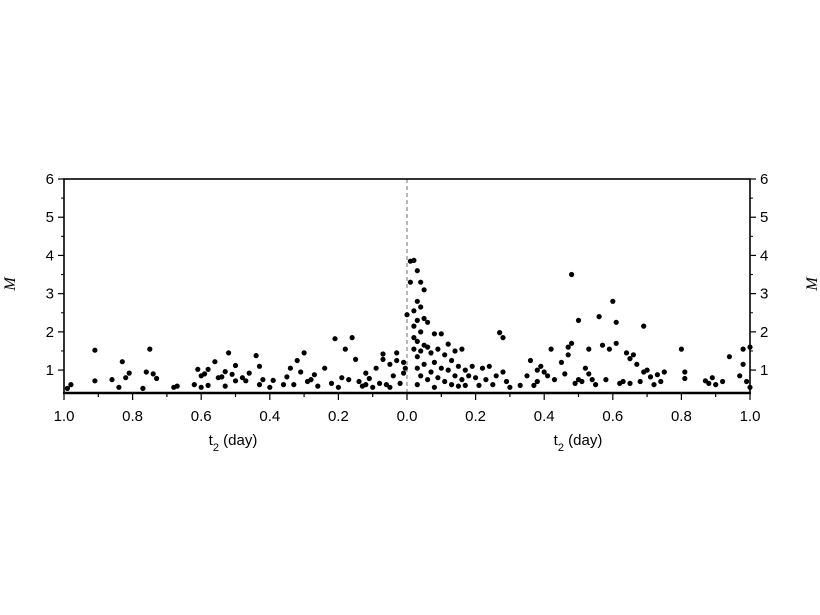 The width and height of the screenshot is (820, 615). Describe the element at coordinates (681, 416) in the screenshot. I see `x-tick-right-0.8-label: 0.8` at that location.